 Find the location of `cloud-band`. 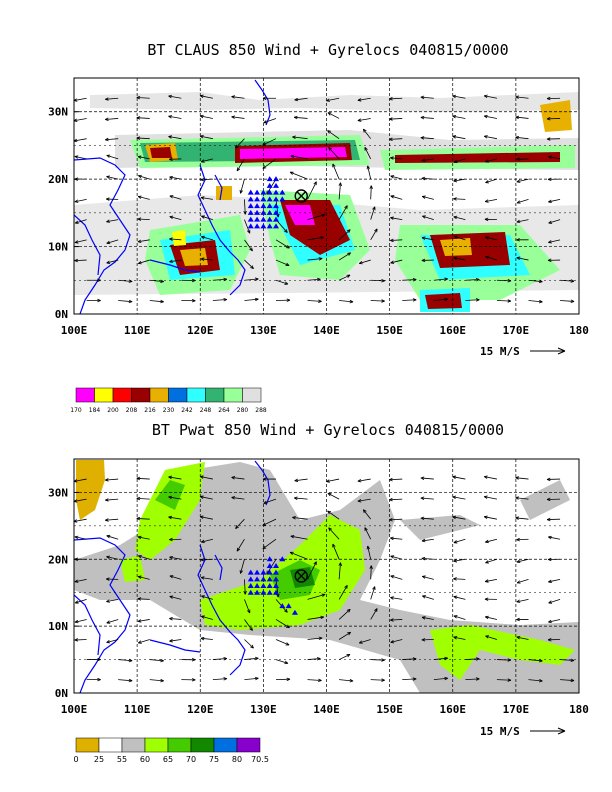

cloud-band is located at coordinates (443, 301).